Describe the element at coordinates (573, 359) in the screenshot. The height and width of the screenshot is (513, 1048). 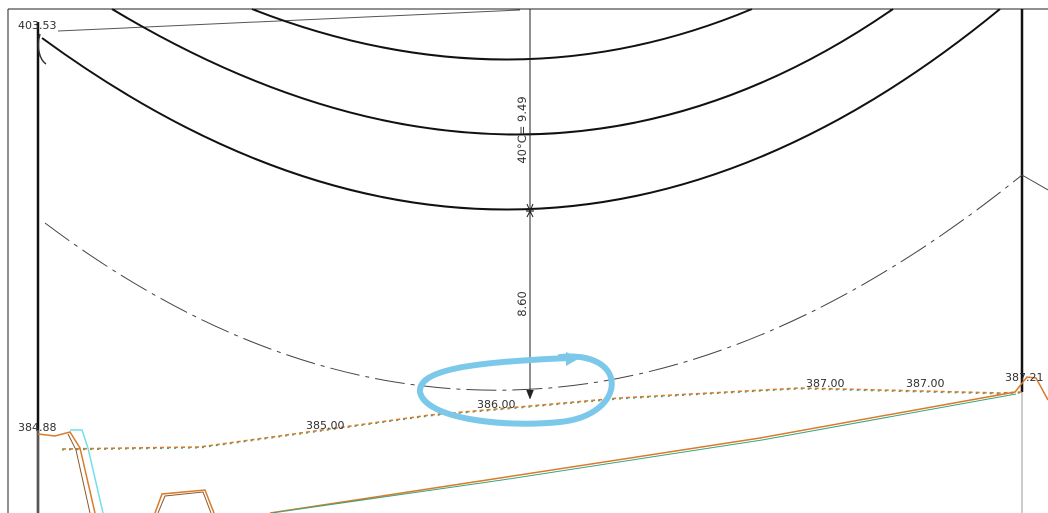
I see `highlight-arrow-head` at that location.